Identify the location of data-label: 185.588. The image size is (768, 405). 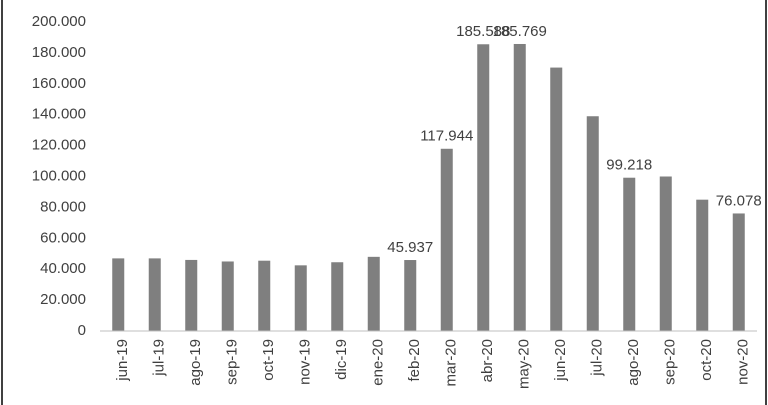
(483, 31).